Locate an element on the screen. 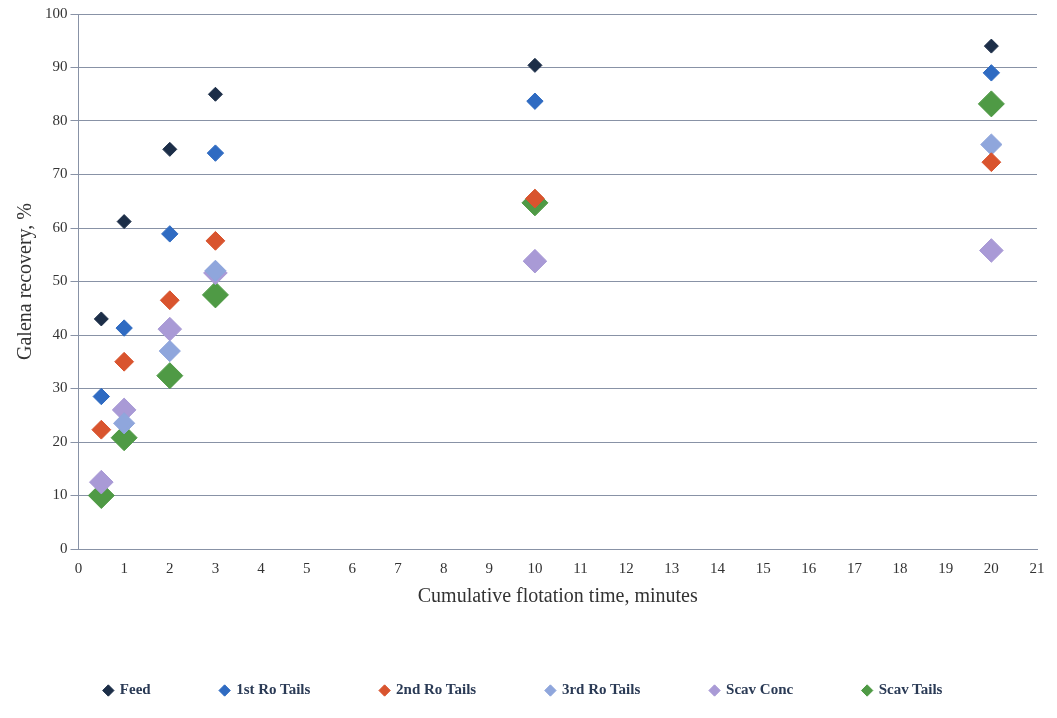 Image resolution: width=1057 pixels, height=718 pixels. x-tick-label: 4 is located at coordinates (261, 567).